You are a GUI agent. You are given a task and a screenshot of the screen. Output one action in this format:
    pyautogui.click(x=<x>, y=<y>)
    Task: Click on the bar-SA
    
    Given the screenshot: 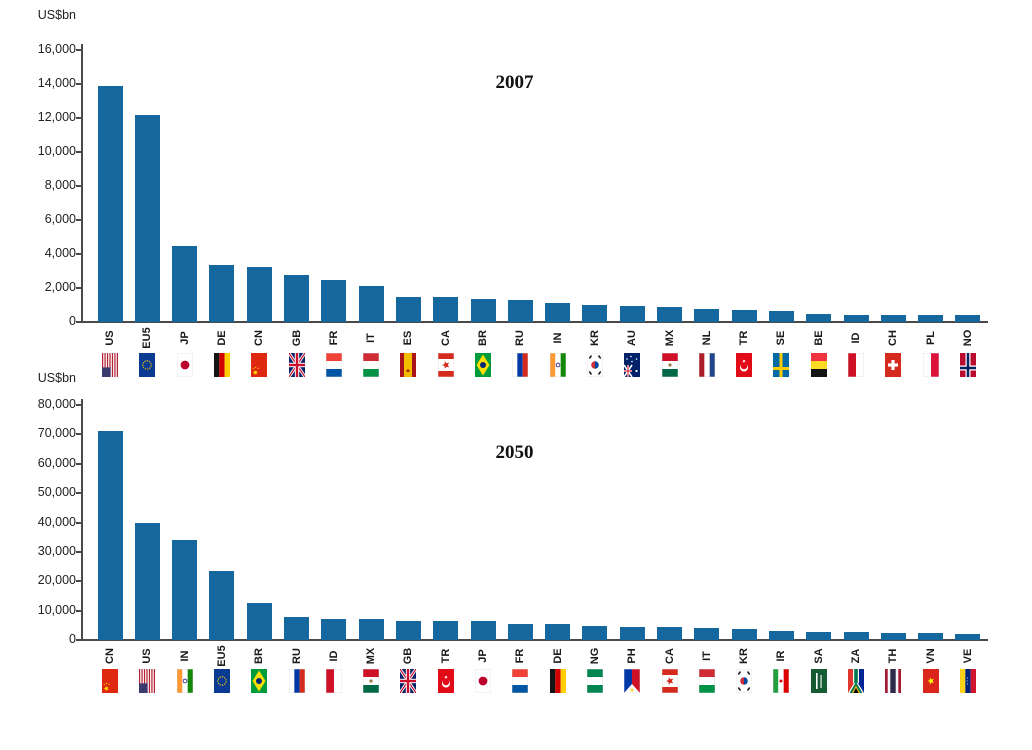 What is the action you would take?
    pyautogui.click(x=819, y=636)
    